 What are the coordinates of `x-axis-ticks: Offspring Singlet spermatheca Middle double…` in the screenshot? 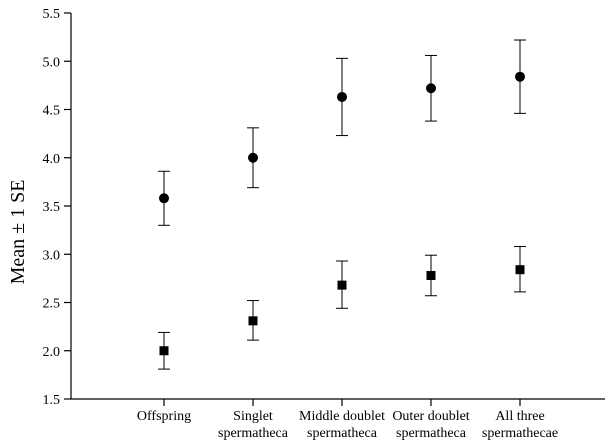 It's located at (347, 420).